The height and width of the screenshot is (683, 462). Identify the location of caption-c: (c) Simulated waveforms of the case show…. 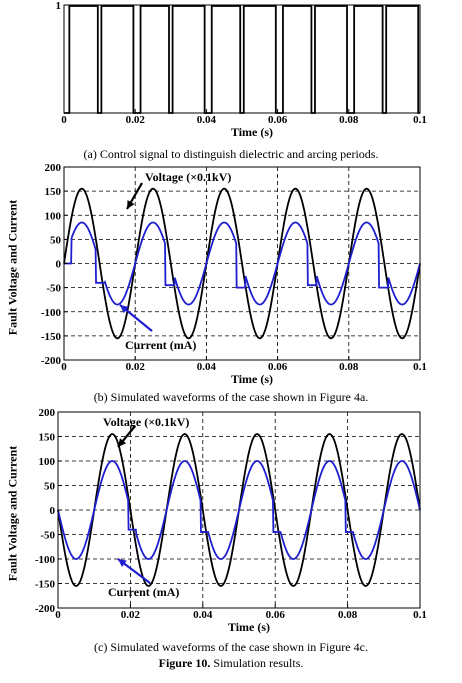
(231, 647).